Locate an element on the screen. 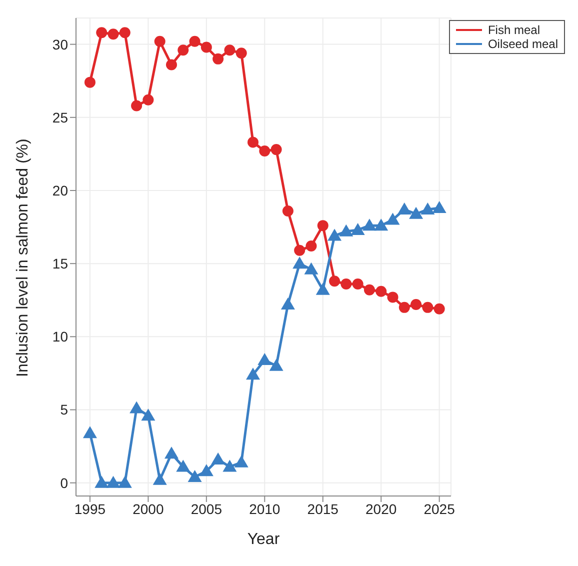 Image resolution: width=578 pixels, height=566 pixels. x-tick-label: 1995 is located at coordinates (90, 508).